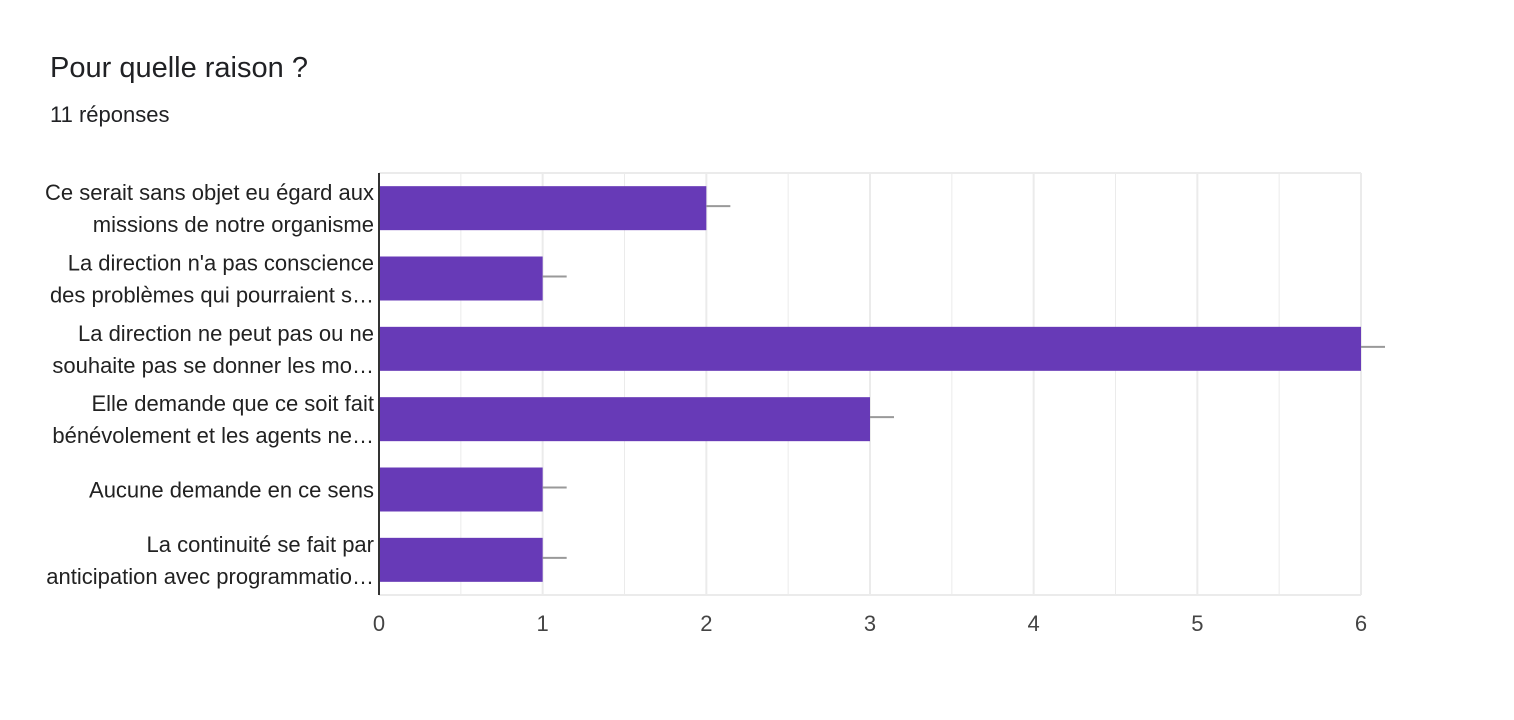 Image resolution: width=1514 pixels, height=720 pixels. I want to click on chart-title: Pour quelle raison ?, so click(179, 68).